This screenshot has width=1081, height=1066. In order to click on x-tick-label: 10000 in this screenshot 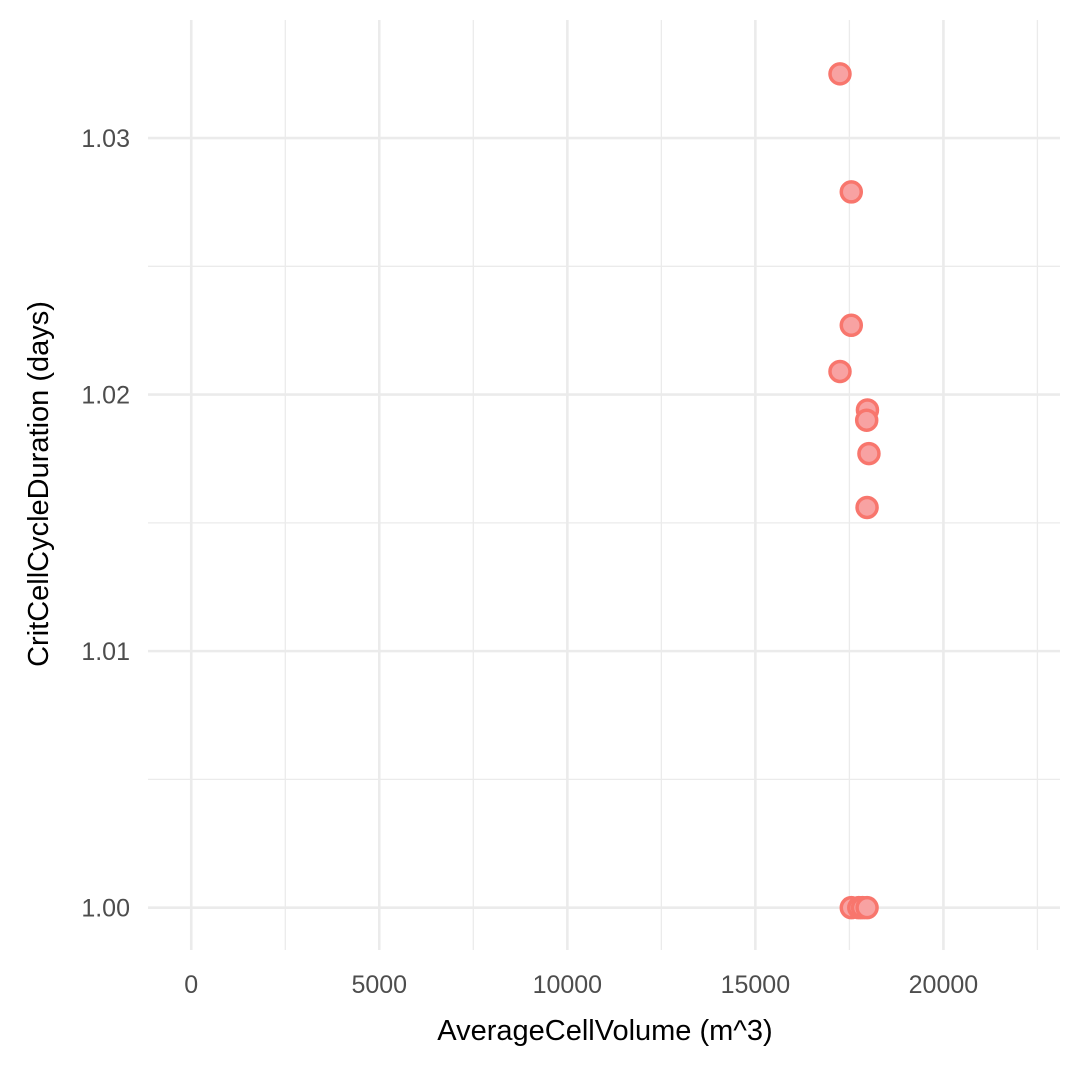, I will do `click(568, 985)`.